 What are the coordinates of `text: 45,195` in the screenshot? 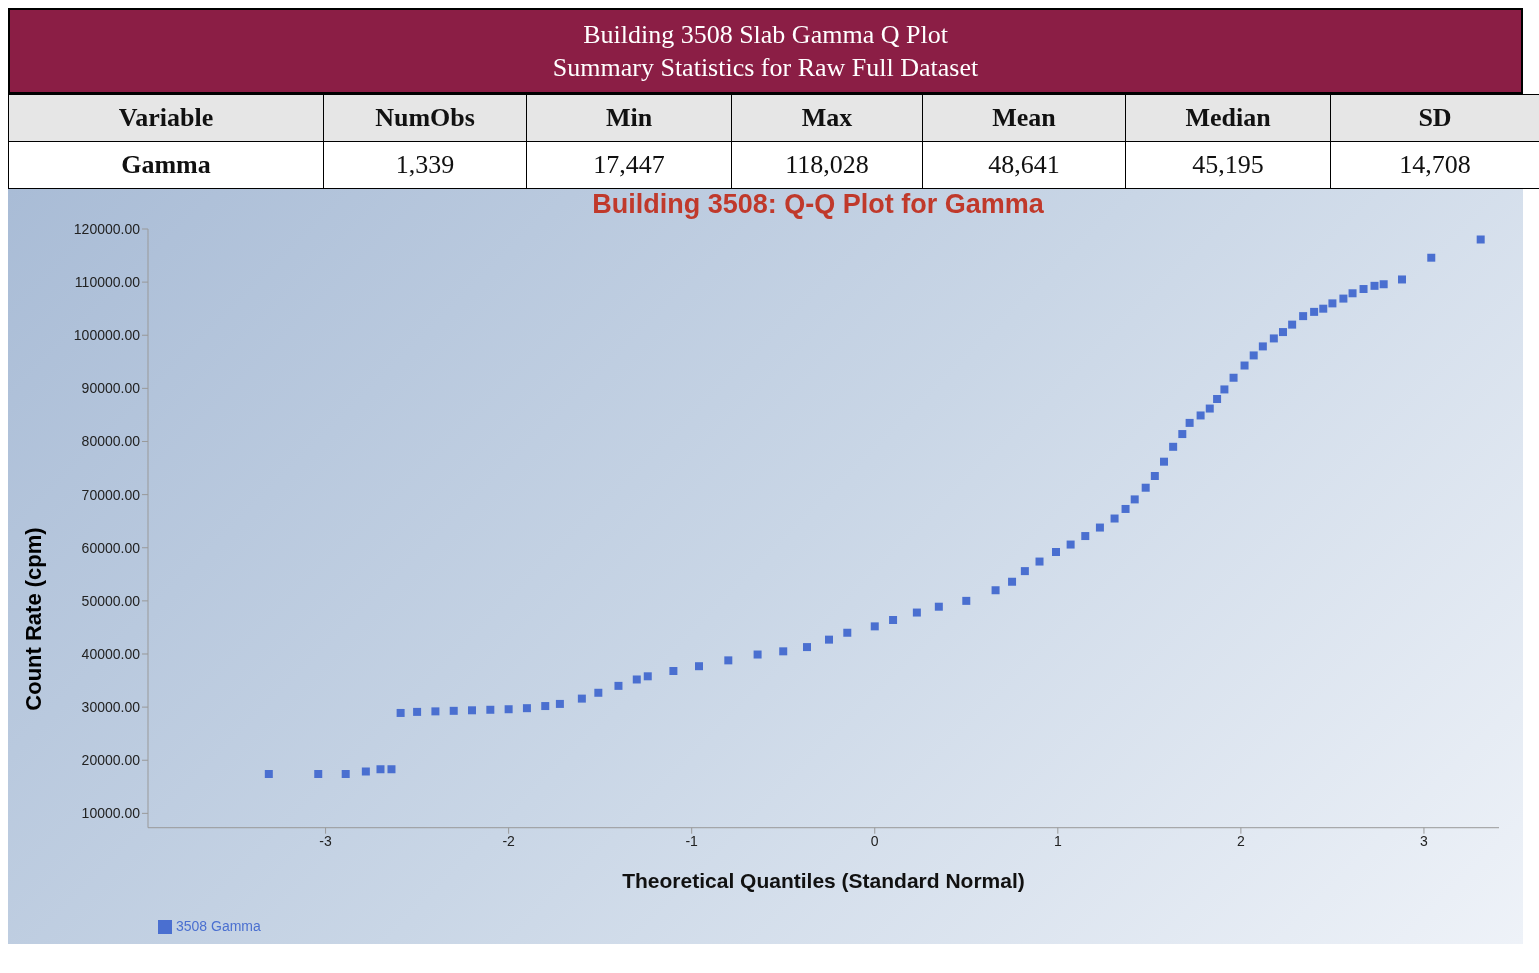 It's located at (1228, 165).